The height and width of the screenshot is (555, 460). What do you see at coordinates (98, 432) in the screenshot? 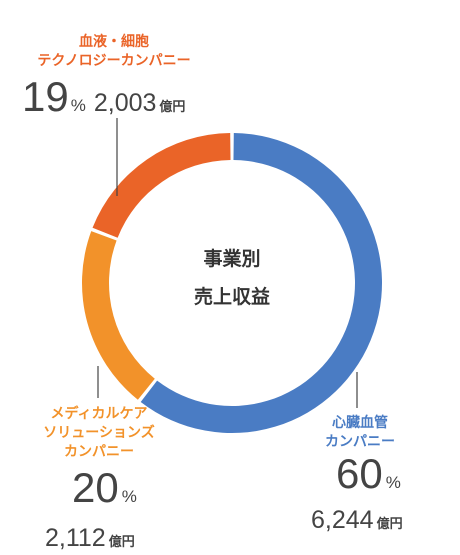
I see `medical-care-name-line-2: ソリューションズ` at bounding box center [98, 432].